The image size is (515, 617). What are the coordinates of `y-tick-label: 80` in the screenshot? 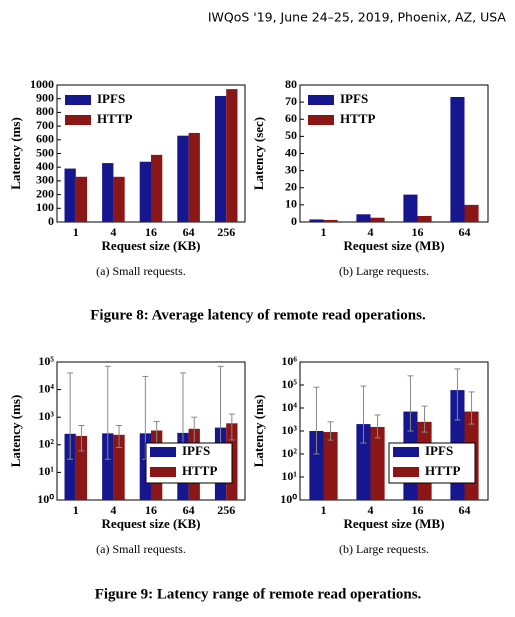 It's located at (291, 84).